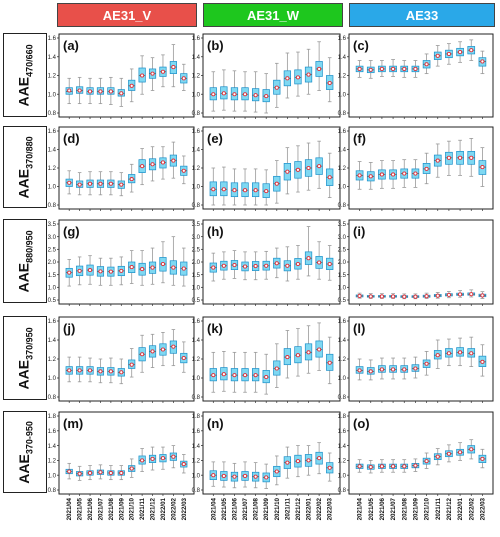 The height and width of the screenshot is (537, 500). What do you see at coordinates (25, 261) in the screenshot?
I see `row-label-aae-880-950: AAE880/950` at bounding box center [25, 261].